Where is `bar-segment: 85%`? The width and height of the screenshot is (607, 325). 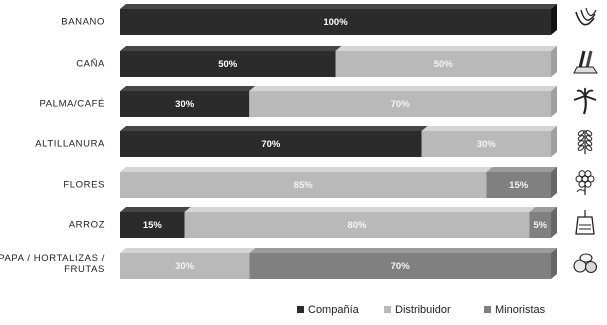 bar-segment: 85% is located at coordinates (306, 182).